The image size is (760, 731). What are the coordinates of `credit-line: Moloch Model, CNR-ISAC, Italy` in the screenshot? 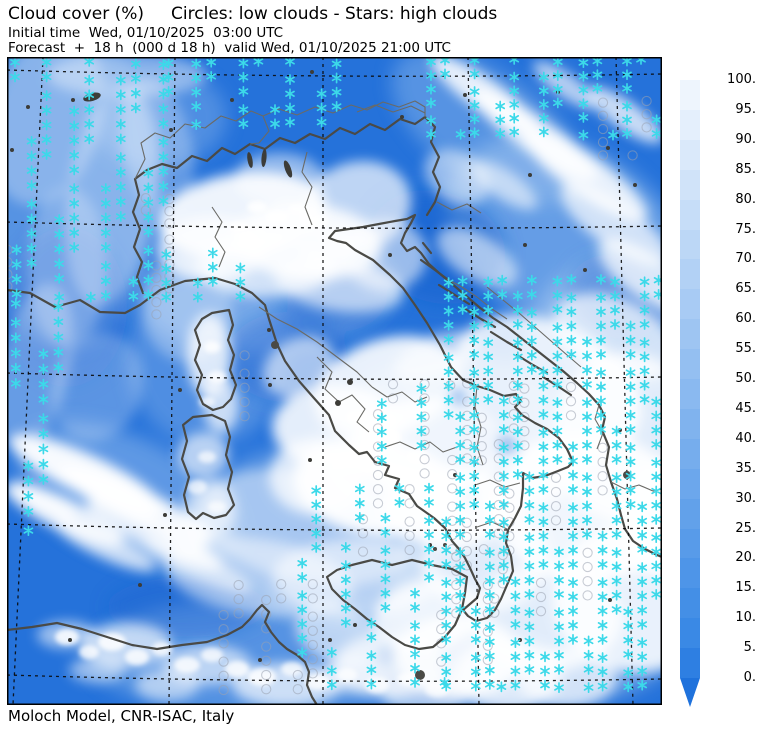 It's located at (121, 716).